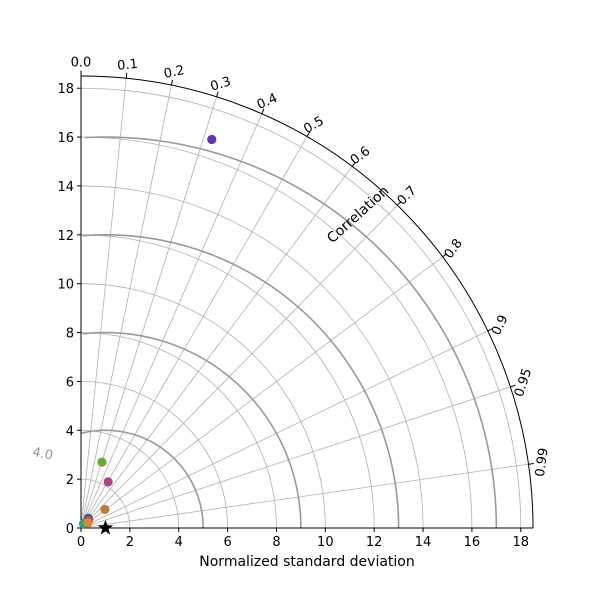 The width and height of the screenshot is (600, 600). I want to click on x-tick-label: 8, so click(276, 542).